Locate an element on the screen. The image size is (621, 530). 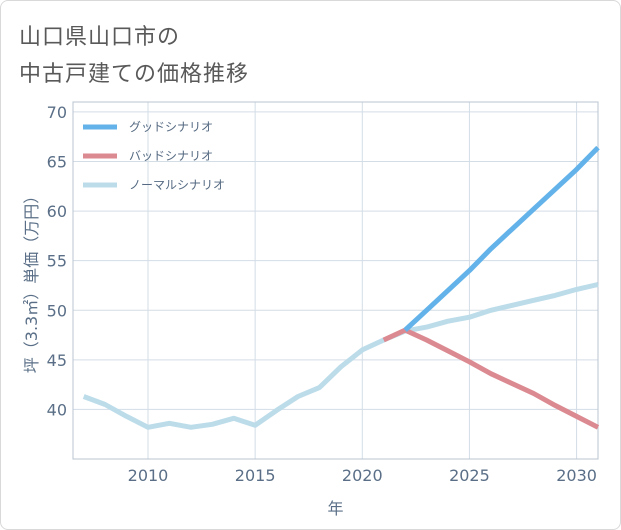
y-tick-label: 40 is located at coordinates (57, 409).